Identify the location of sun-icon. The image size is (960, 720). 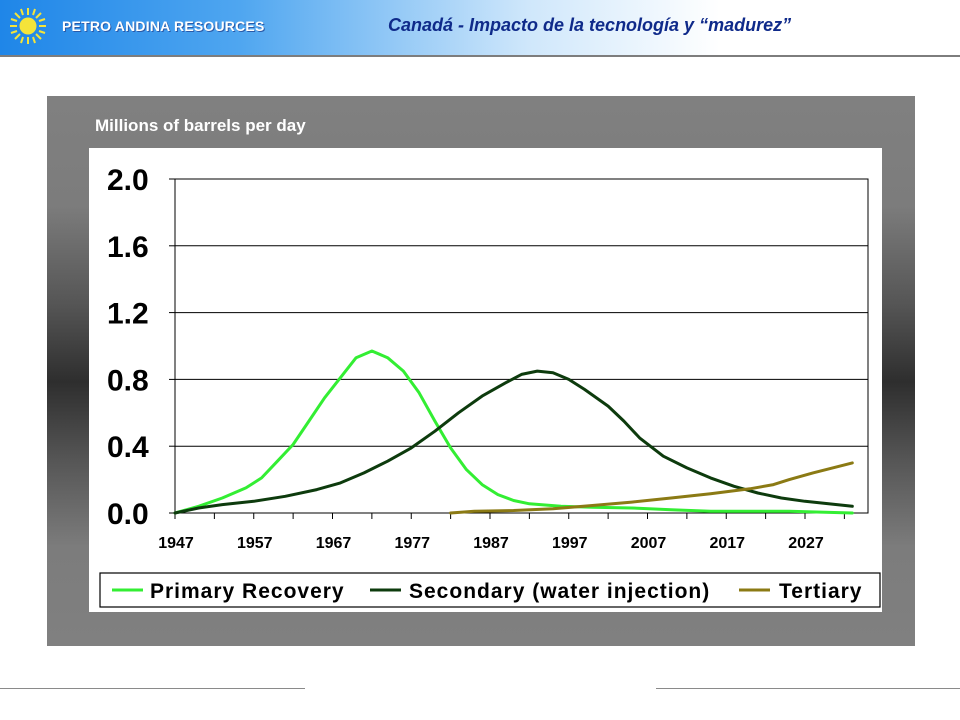
(28, 26).